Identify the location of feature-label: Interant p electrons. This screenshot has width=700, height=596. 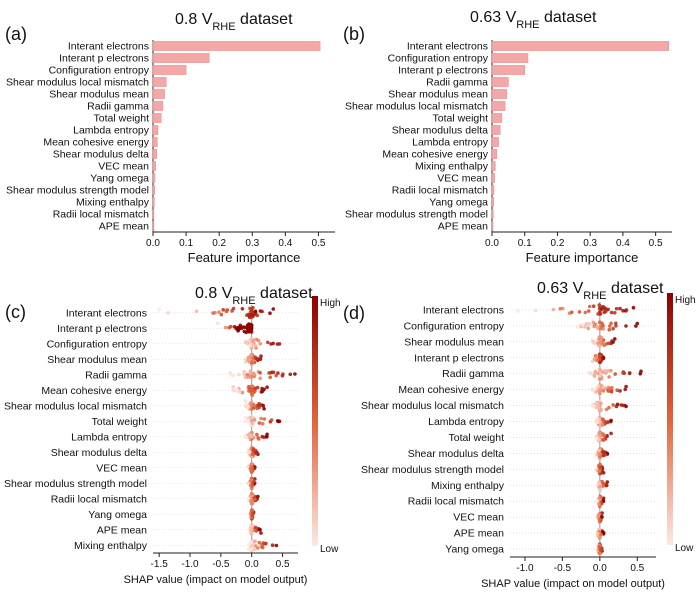
(459, 358).